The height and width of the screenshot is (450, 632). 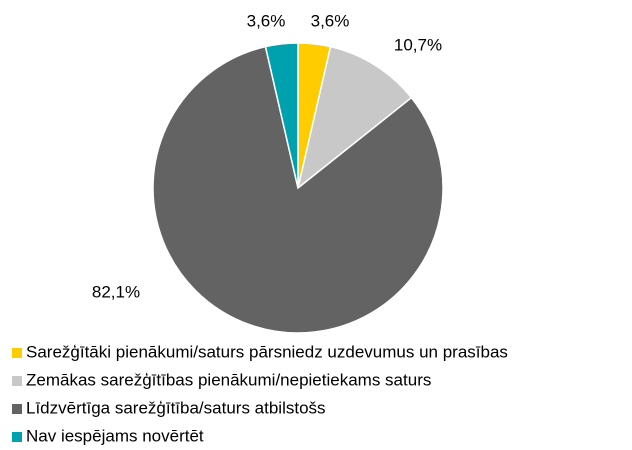 I want to click on legend-label: Nav iespējams novērtēt, so click(x=115, y=435).